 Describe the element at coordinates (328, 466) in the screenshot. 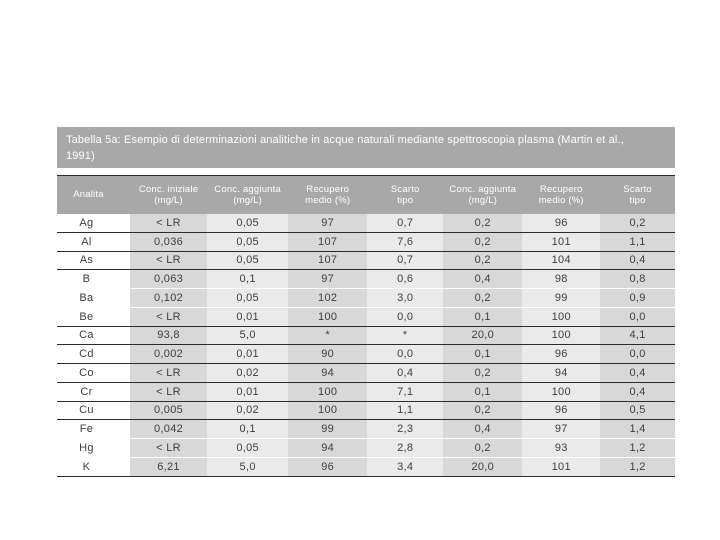

I see `table-cell: 96` at that location.